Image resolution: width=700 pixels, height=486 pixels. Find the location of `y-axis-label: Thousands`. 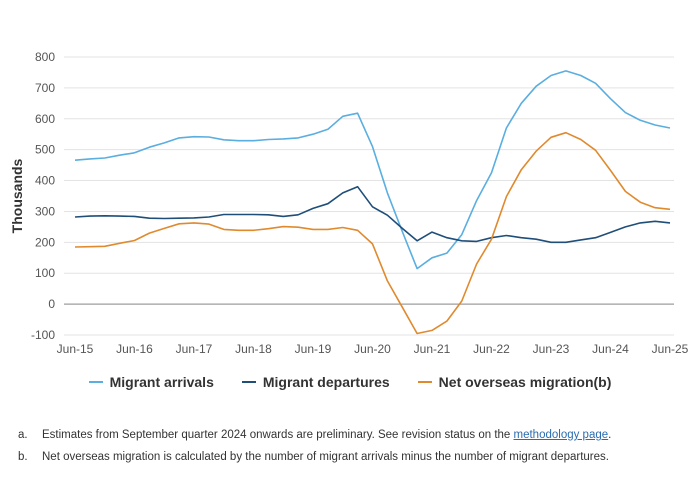

y-axis-label: Thousands is located at coordinates (17, 195).